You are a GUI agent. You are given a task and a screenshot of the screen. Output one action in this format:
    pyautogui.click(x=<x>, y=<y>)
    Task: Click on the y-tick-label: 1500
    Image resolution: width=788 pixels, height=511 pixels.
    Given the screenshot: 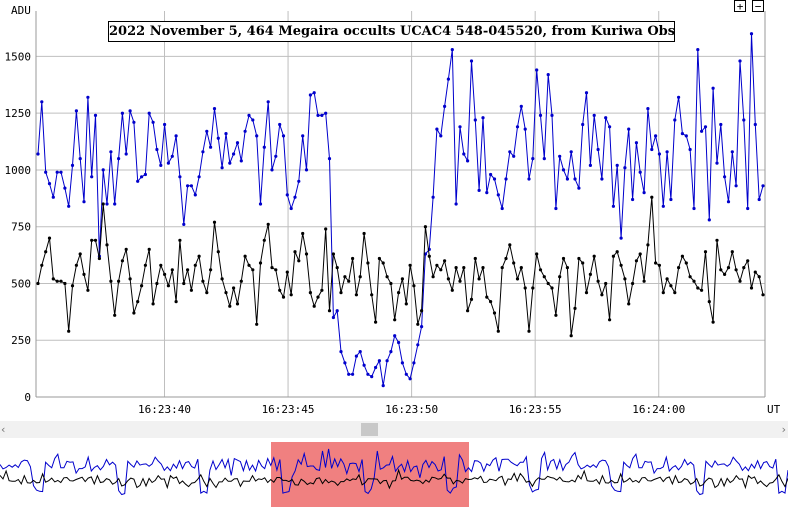 What is the action you would take?
    pyautogui.click(x=18, y=56)
    